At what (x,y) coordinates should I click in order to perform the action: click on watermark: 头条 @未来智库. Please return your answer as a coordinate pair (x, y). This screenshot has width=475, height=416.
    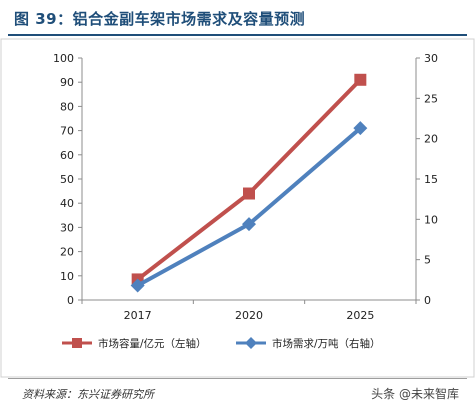
    Looking at the image, I should click on (415, 394).